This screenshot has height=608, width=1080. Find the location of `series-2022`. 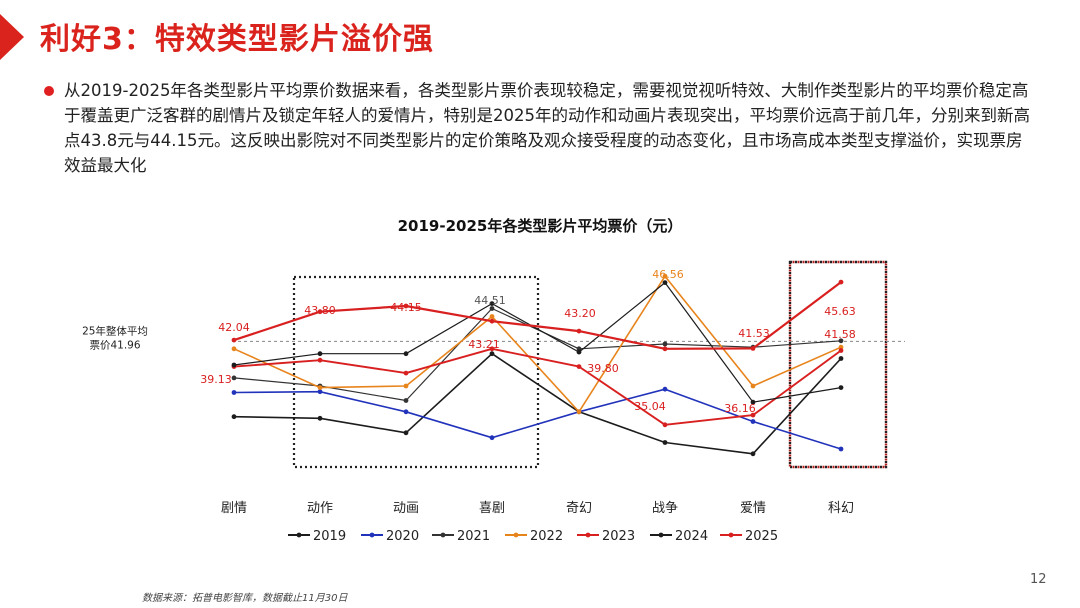

series-2022 is located at coordinates (537, 344).